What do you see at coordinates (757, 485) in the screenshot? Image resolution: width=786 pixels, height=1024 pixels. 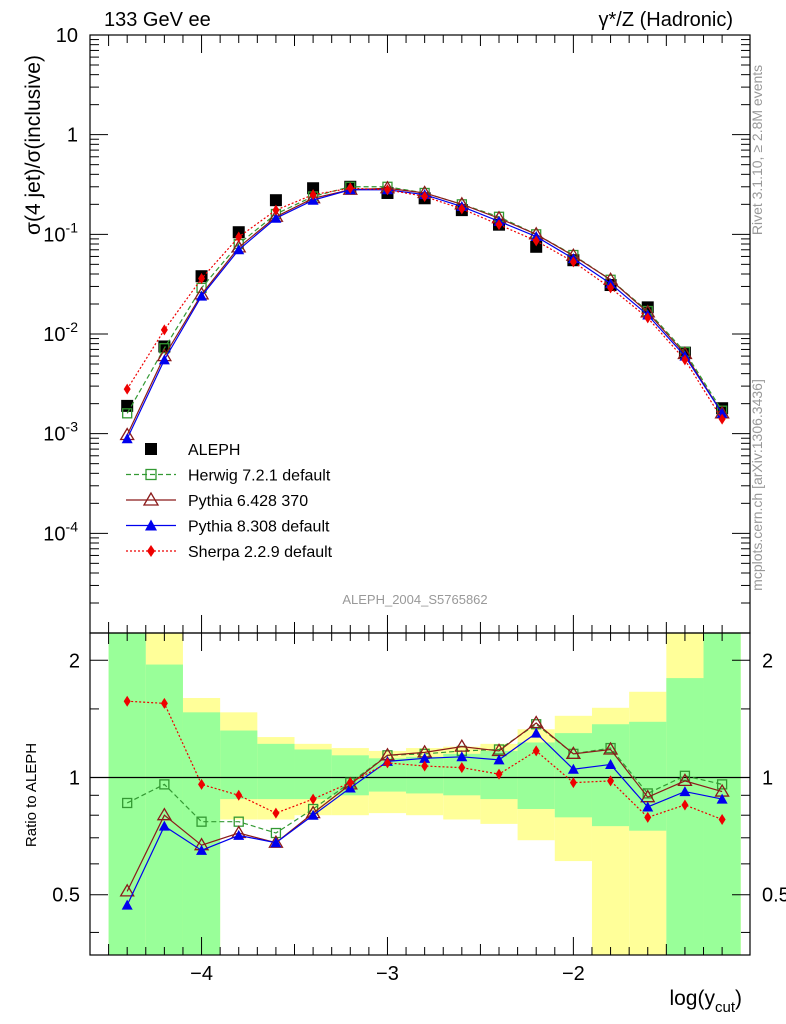 I see `mcplots-label: mcplots.cern.ch [arXiv:1306.3436]` at bounding box center [757, 485].